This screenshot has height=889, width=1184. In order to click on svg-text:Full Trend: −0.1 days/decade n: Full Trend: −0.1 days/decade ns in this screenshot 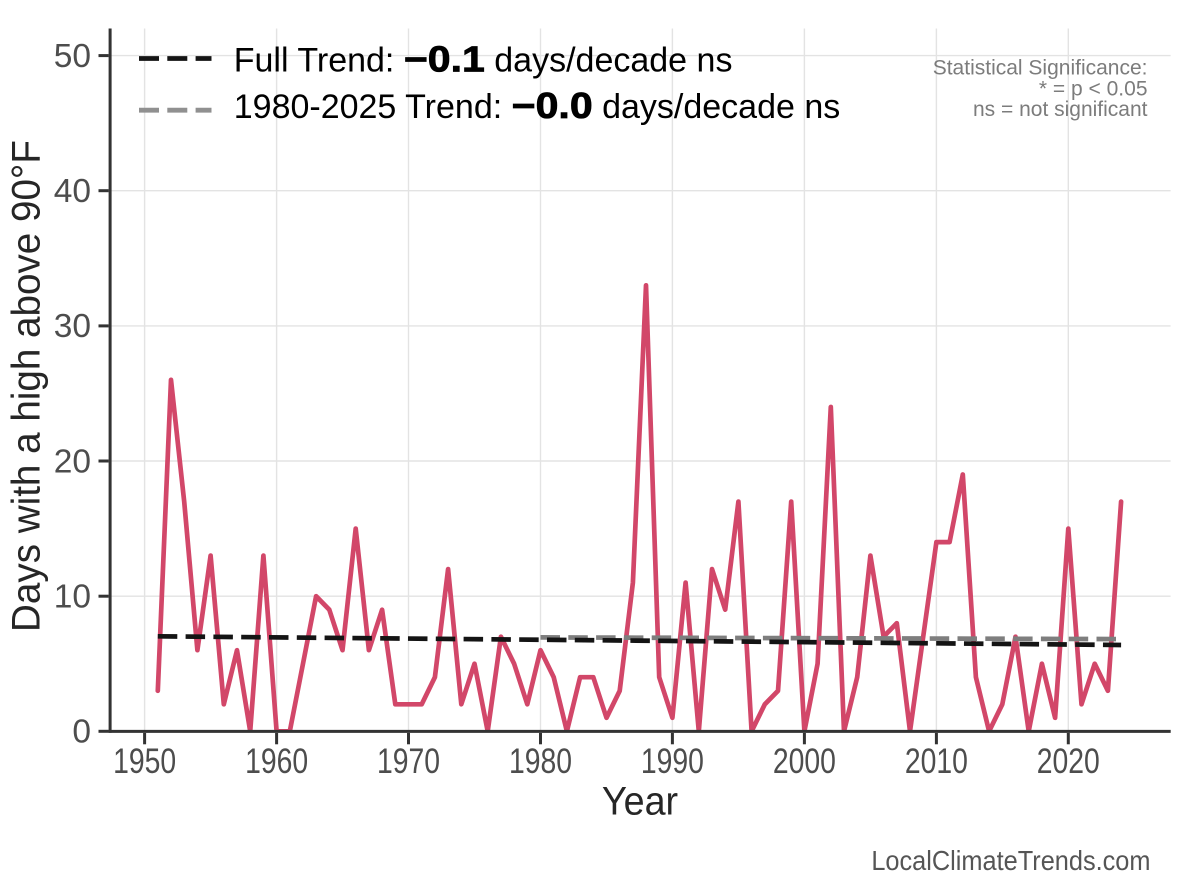, I will do `click(483, 59)`.